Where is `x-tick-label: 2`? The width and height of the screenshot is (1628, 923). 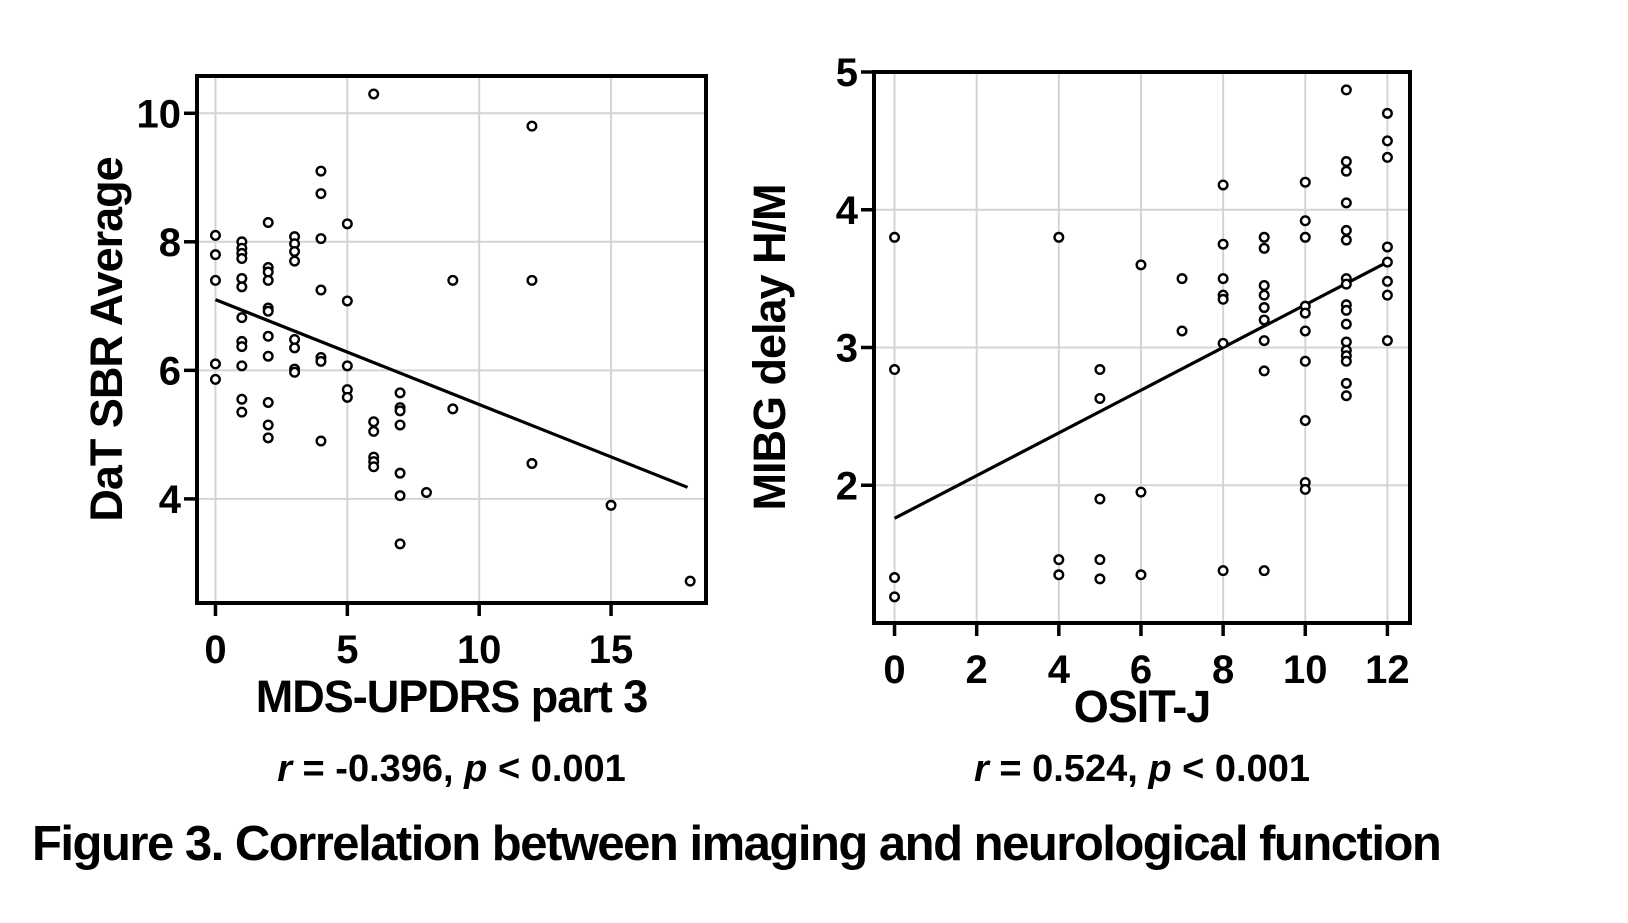 x-tick-label: 2 is located at coordinates (977, 670).